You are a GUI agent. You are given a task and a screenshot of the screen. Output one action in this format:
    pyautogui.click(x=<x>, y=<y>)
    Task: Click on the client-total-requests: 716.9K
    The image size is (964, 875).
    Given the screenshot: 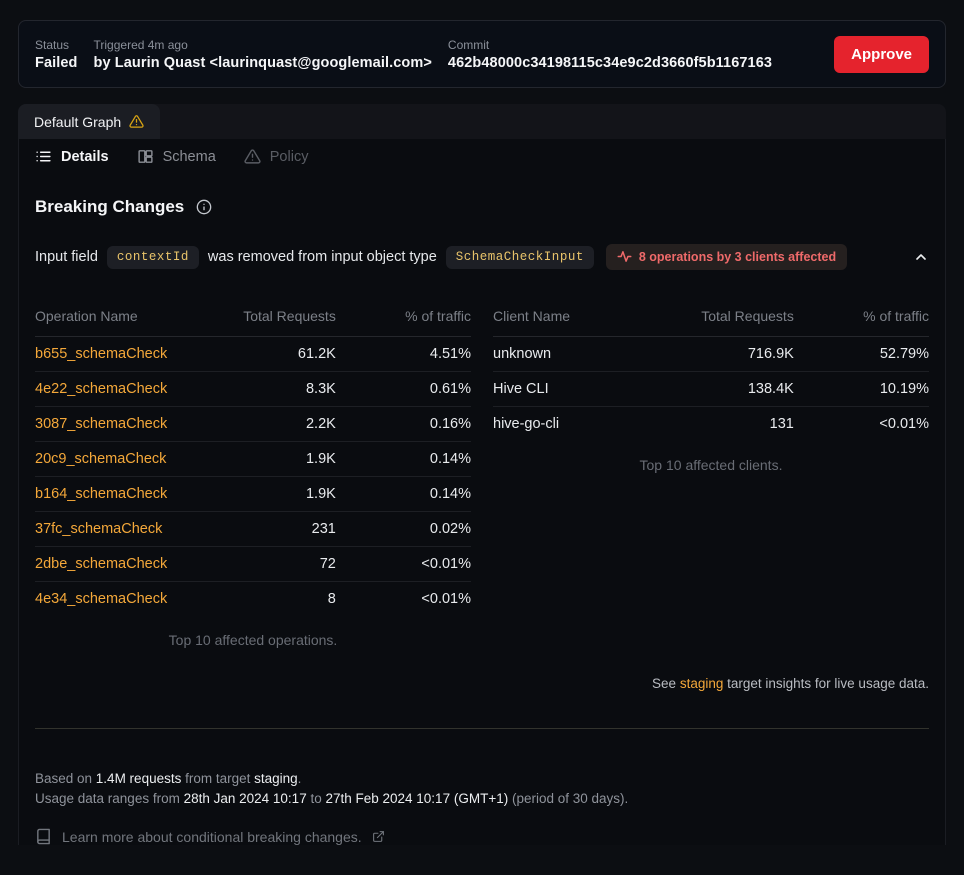 What is the action you would take?
    pyautogui.click(x=730, y=354)
    